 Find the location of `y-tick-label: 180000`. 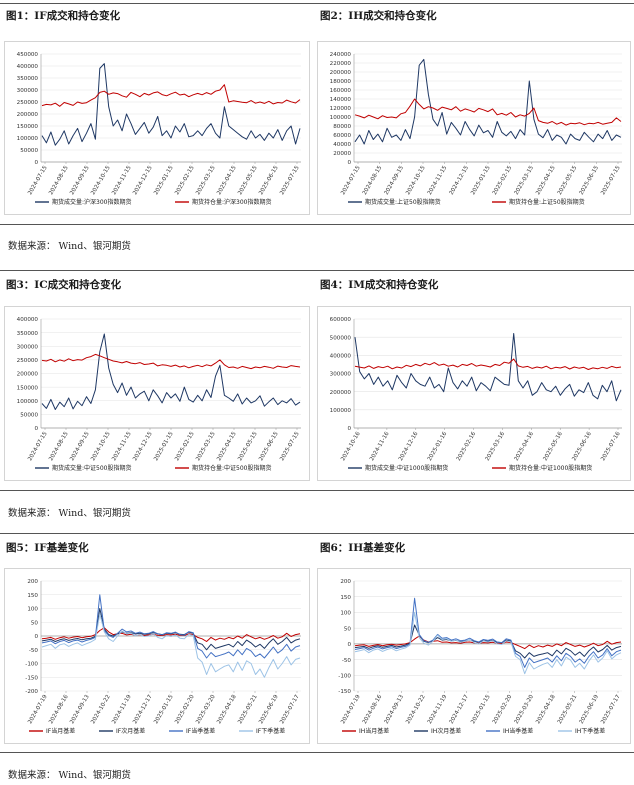

y-tick-label: 180000 is located at coordinates (341, 82).